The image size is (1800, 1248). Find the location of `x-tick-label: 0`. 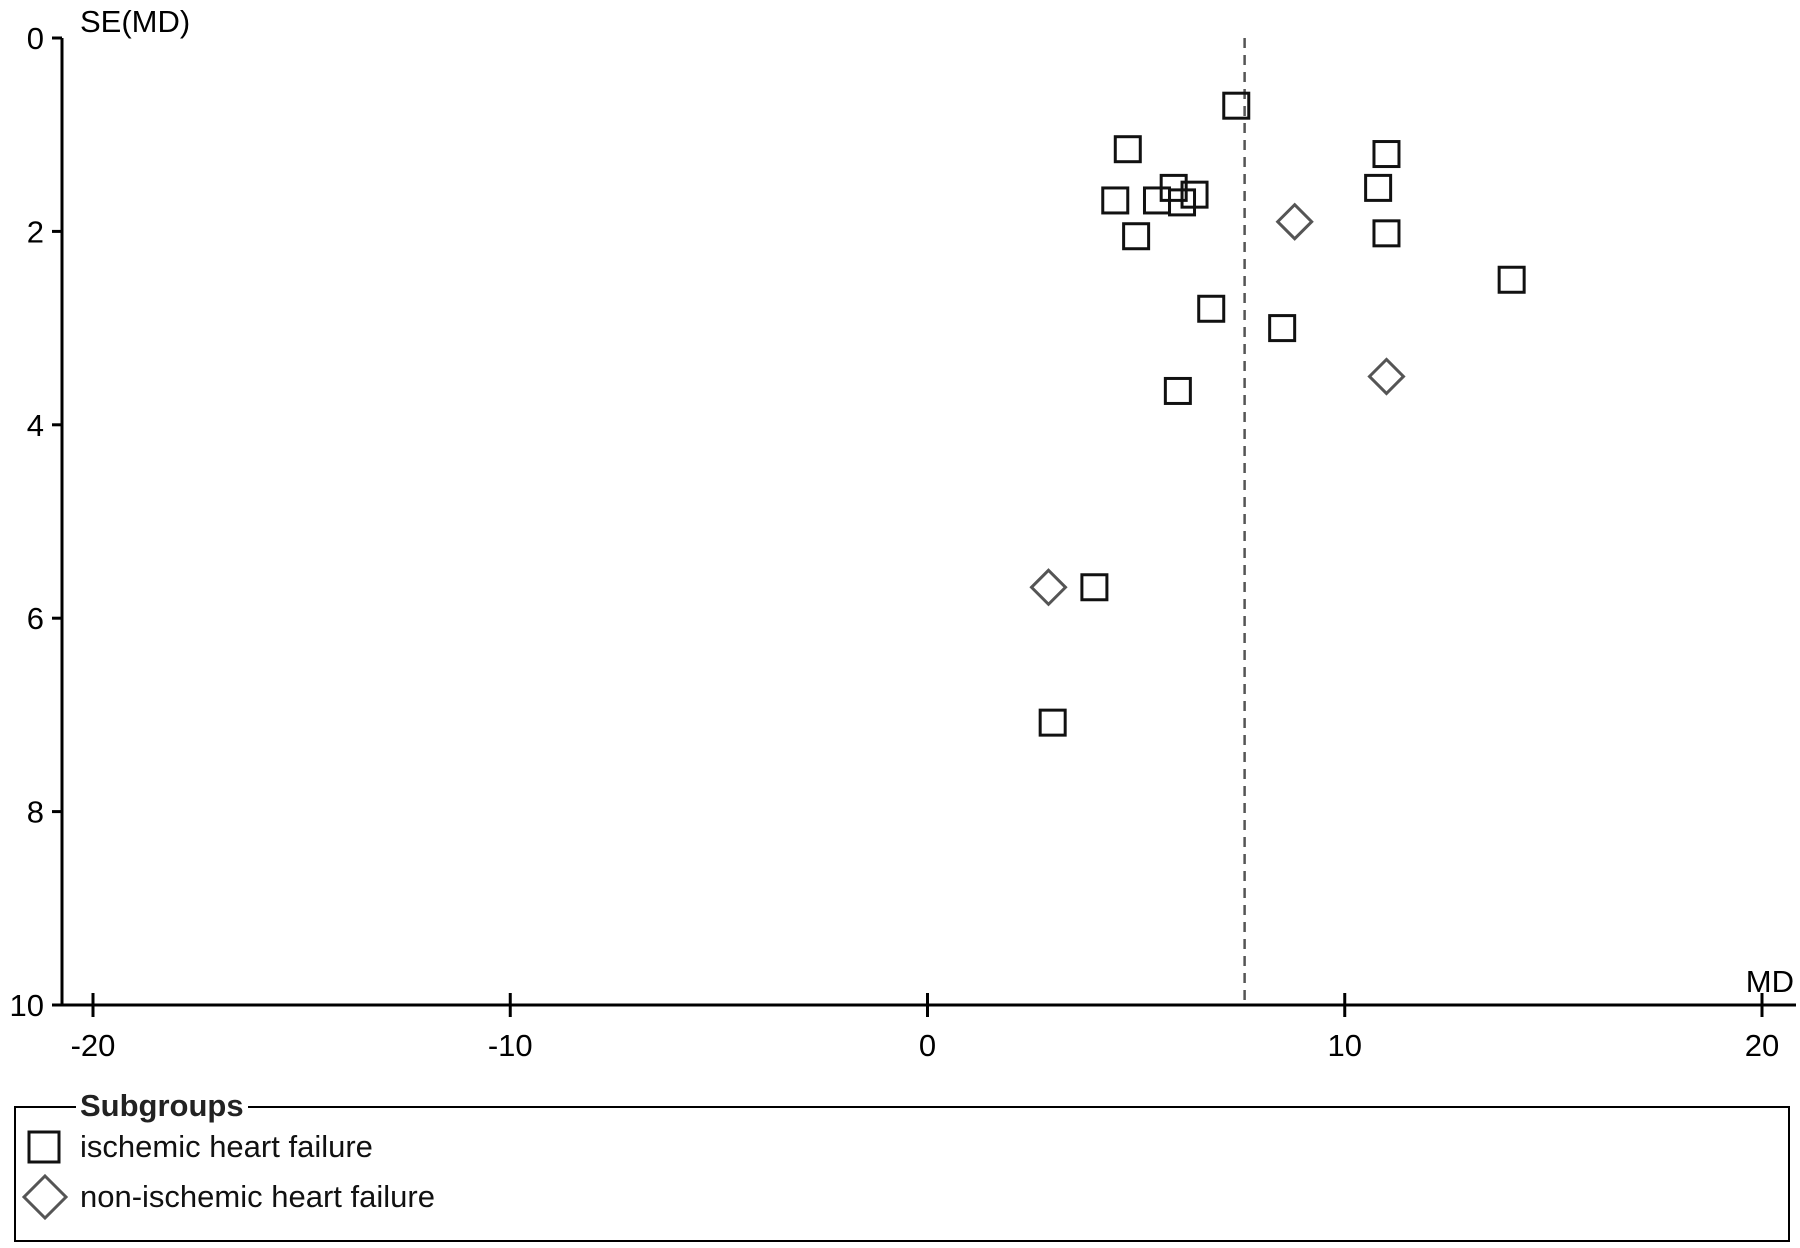

x-tick-label: 0 is located at coordinates (927, 1045).